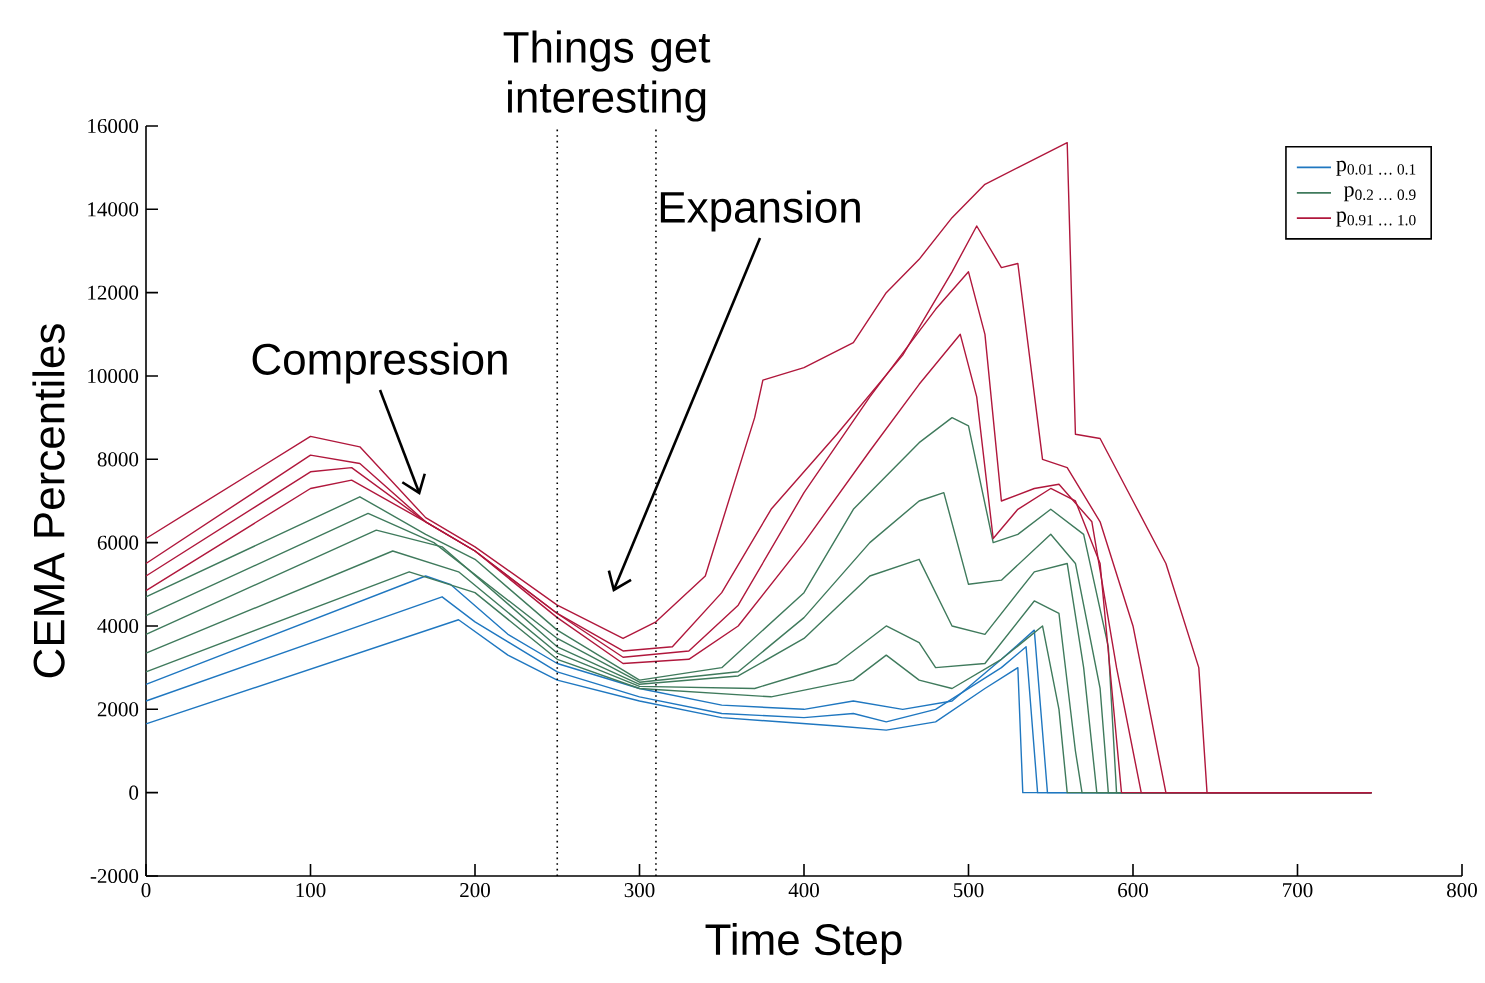  Describe the element at coordinates (1379, 194) in the screenshot. I see `legend-label: p$_{0.2 … 0.9}$` at that location.